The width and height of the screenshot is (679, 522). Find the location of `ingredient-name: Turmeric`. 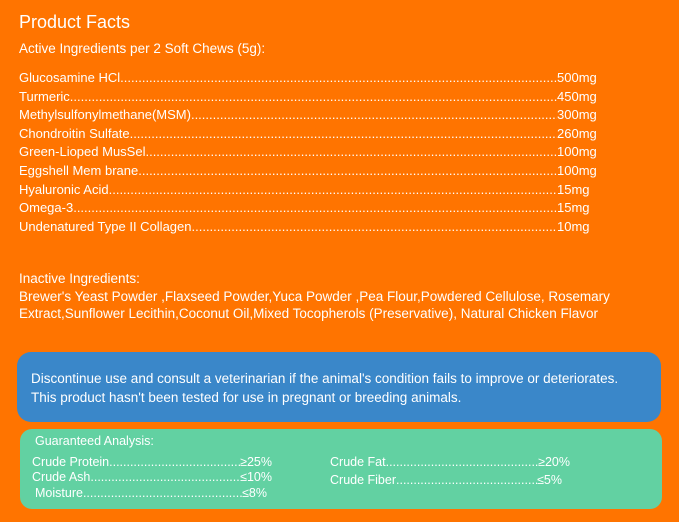

ingredient-name: Turmeric is located at coordinates (44, 96).